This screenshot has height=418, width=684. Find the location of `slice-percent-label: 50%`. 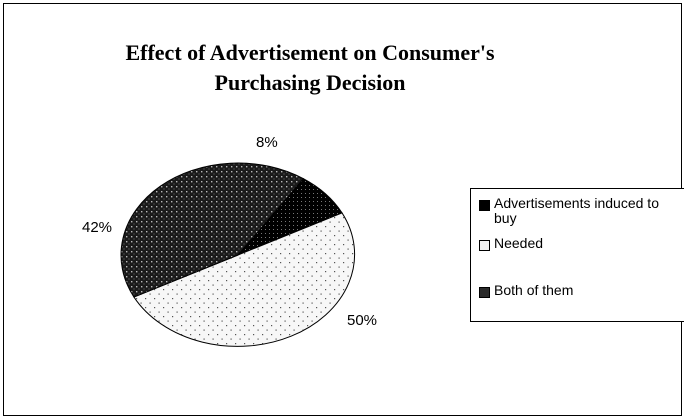

slice-percent-label: 50% is located at coordinates (362, 320).